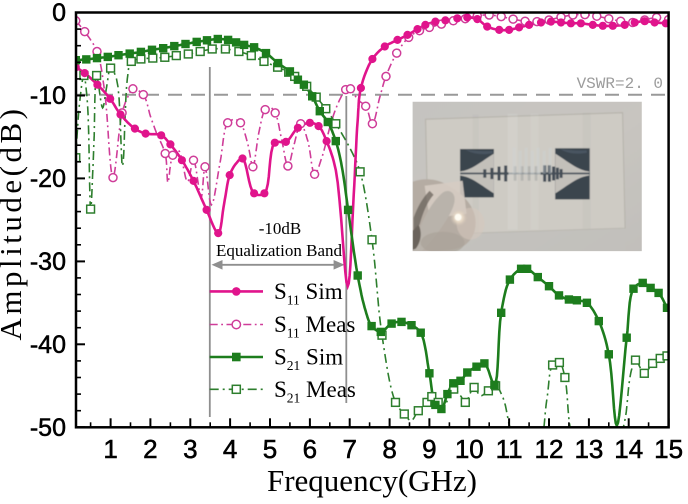 The width and height of the screenshot is (688, 504). I want to click on svg-text: 7, so click(349, 449).